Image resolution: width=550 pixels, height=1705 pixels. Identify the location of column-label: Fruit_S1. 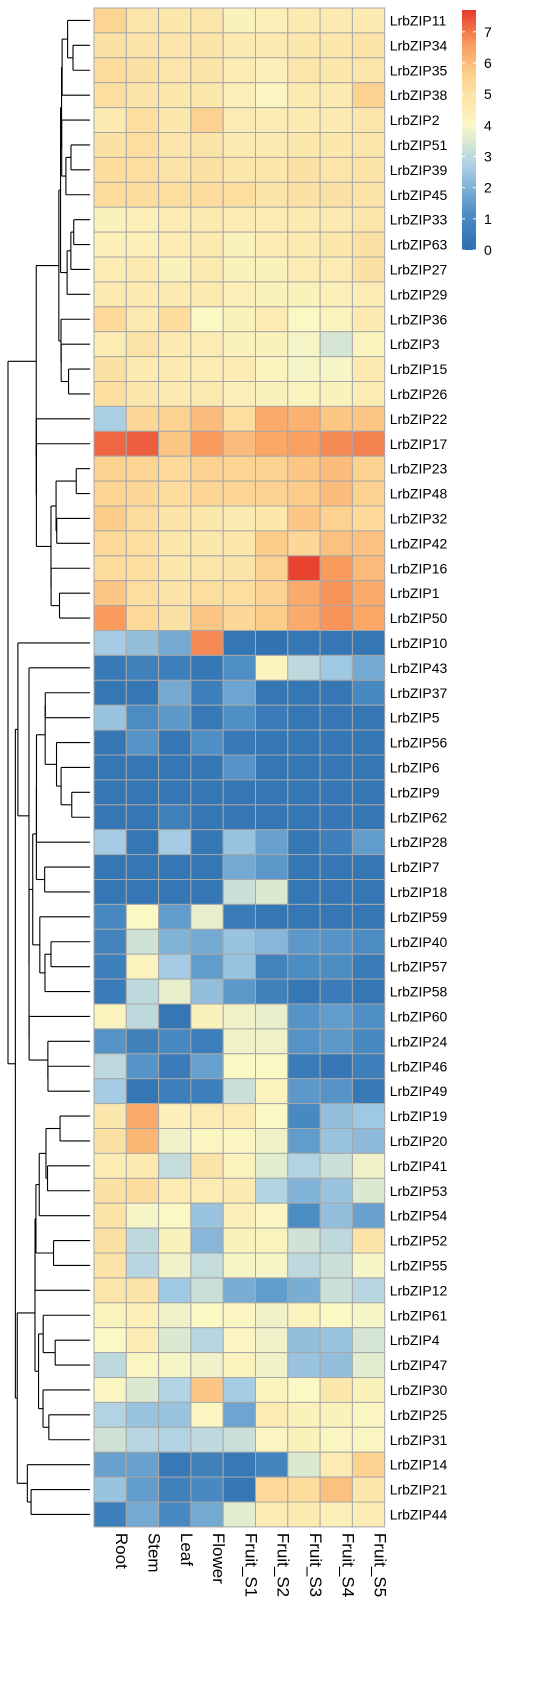
(250, 1565).